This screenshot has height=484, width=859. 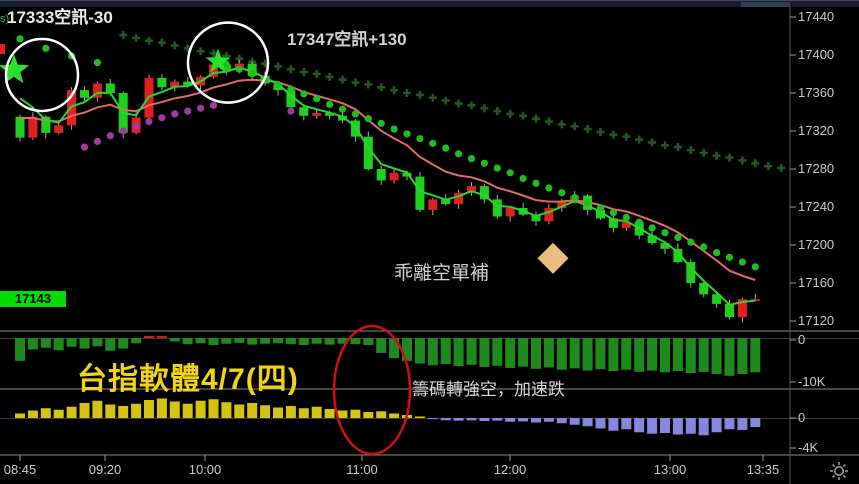 What do you see at coordinates (347, 39) in the screenshot?
I see `signal-label-peak: 17347空訊+130` at bounding box center [347, 39].